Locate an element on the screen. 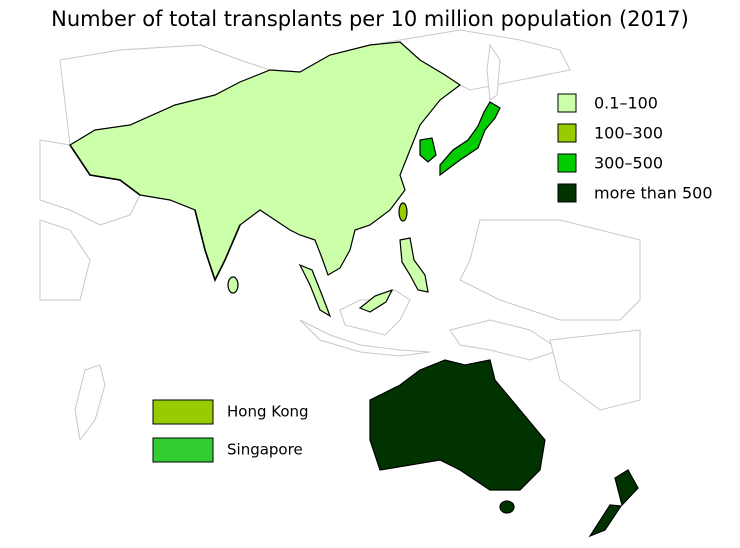 Image resolution: width=740 pixels, height=548 pixels. callout-label: Hong Kong is located at coordinates (268, 412).